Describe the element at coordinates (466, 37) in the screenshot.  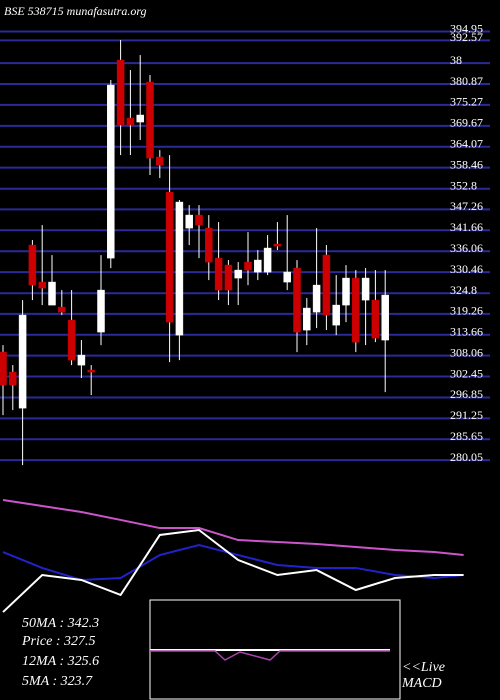
I see `y-tick-label: 392.57` at that location.